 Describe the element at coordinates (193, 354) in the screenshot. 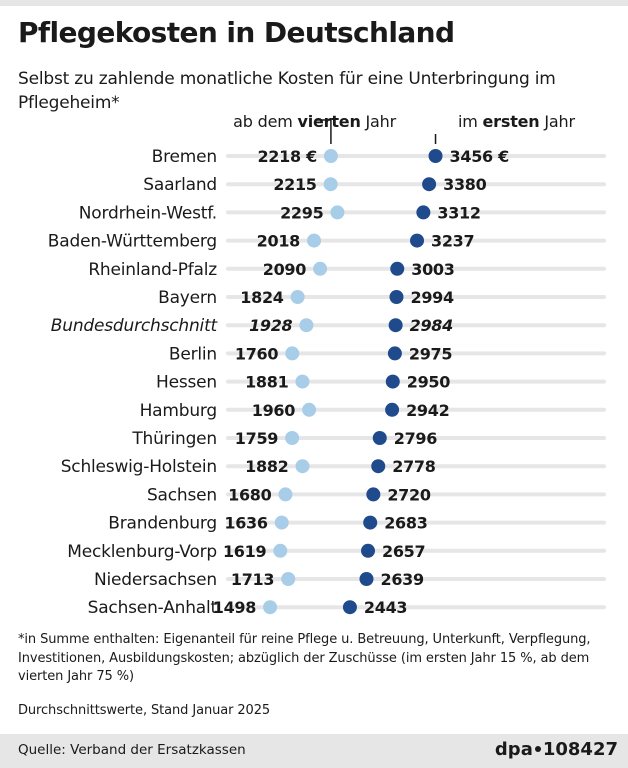

I see `category-label-berlin: Berlin` at that location.